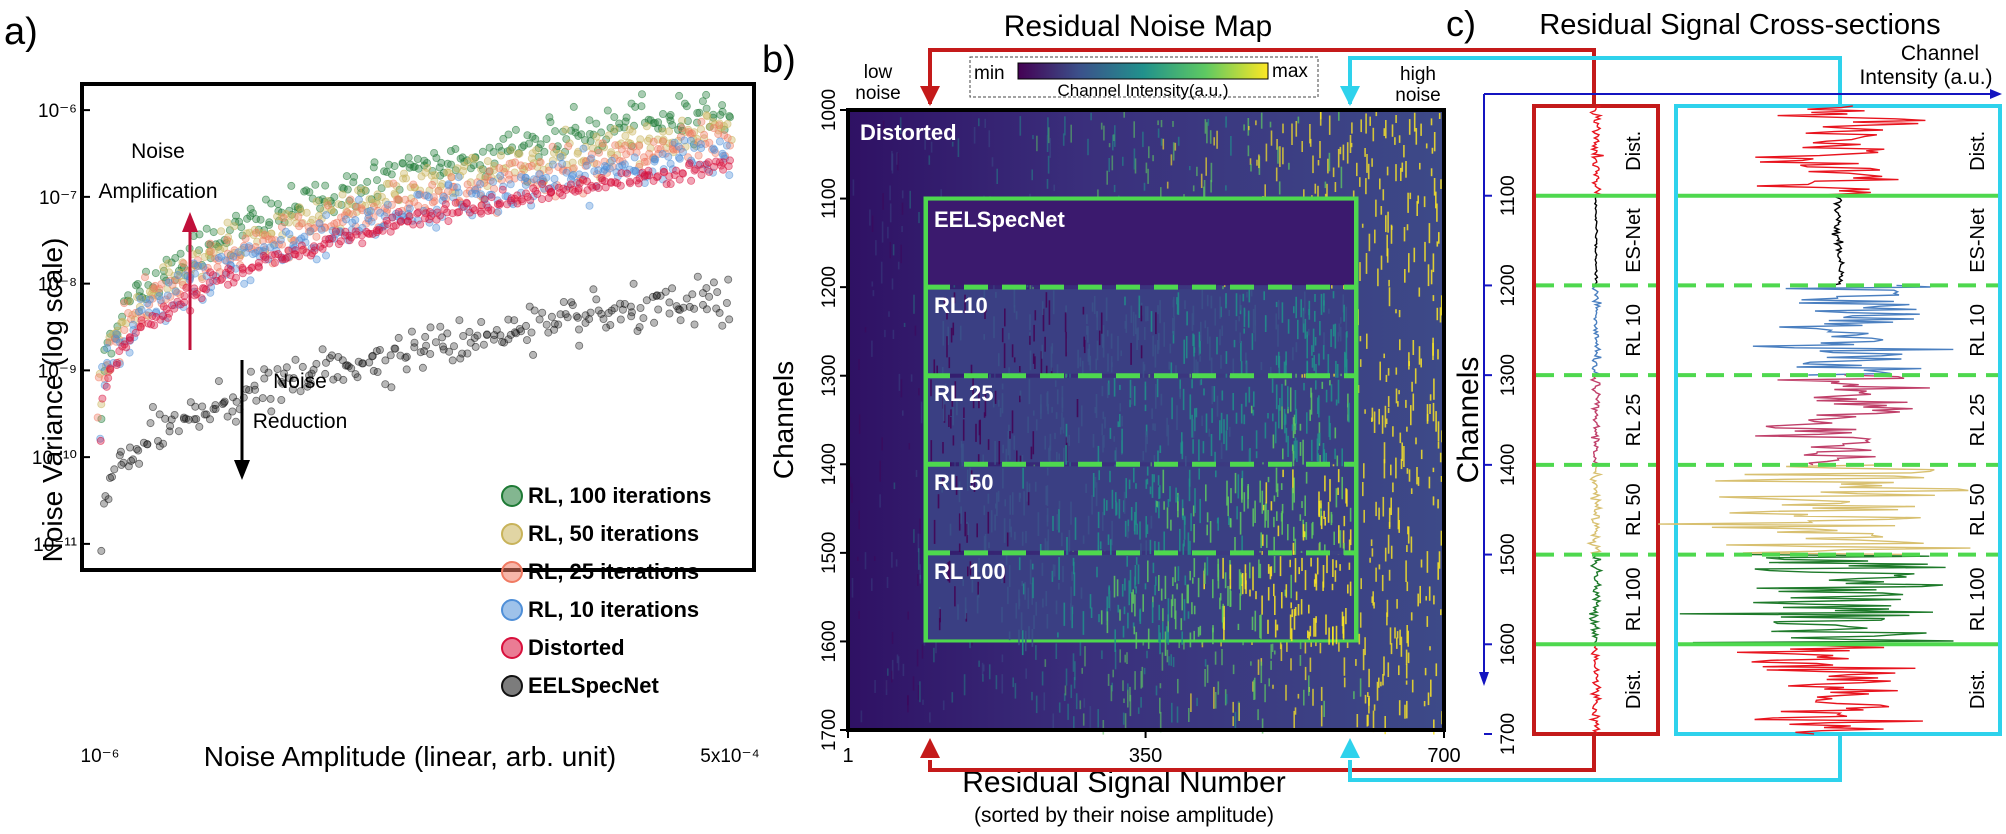 The height and width of the screenshot is (834, 2006). What do you see at coordinates (964, 393) in the screenshot?
I see `region-label-rl25: RL 25` at bounding box center [964, 393].